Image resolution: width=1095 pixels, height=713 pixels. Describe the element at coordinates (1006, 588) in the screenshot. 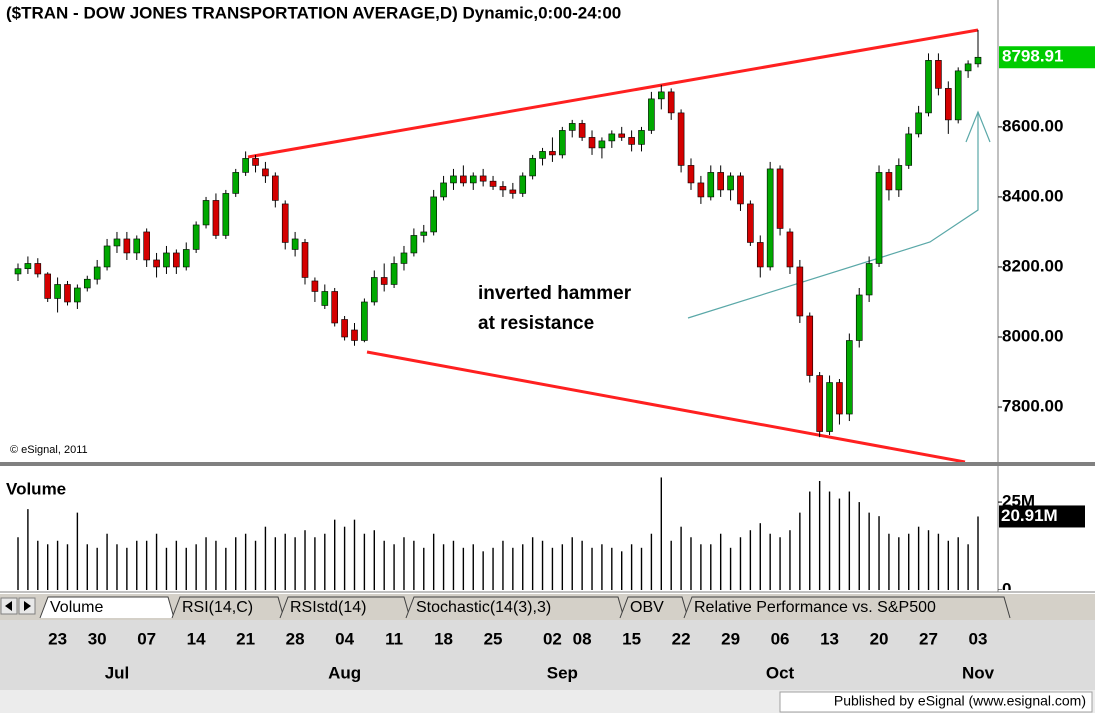

I see `volume-tick-label: 0` at that location.